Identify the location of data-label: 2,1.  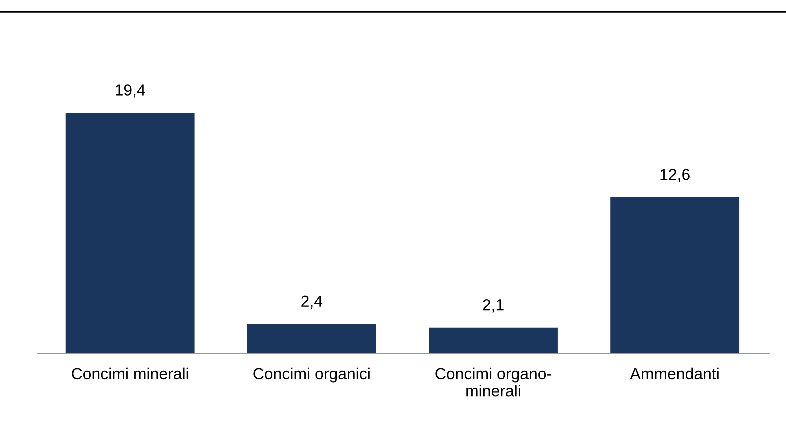
(493, 306).